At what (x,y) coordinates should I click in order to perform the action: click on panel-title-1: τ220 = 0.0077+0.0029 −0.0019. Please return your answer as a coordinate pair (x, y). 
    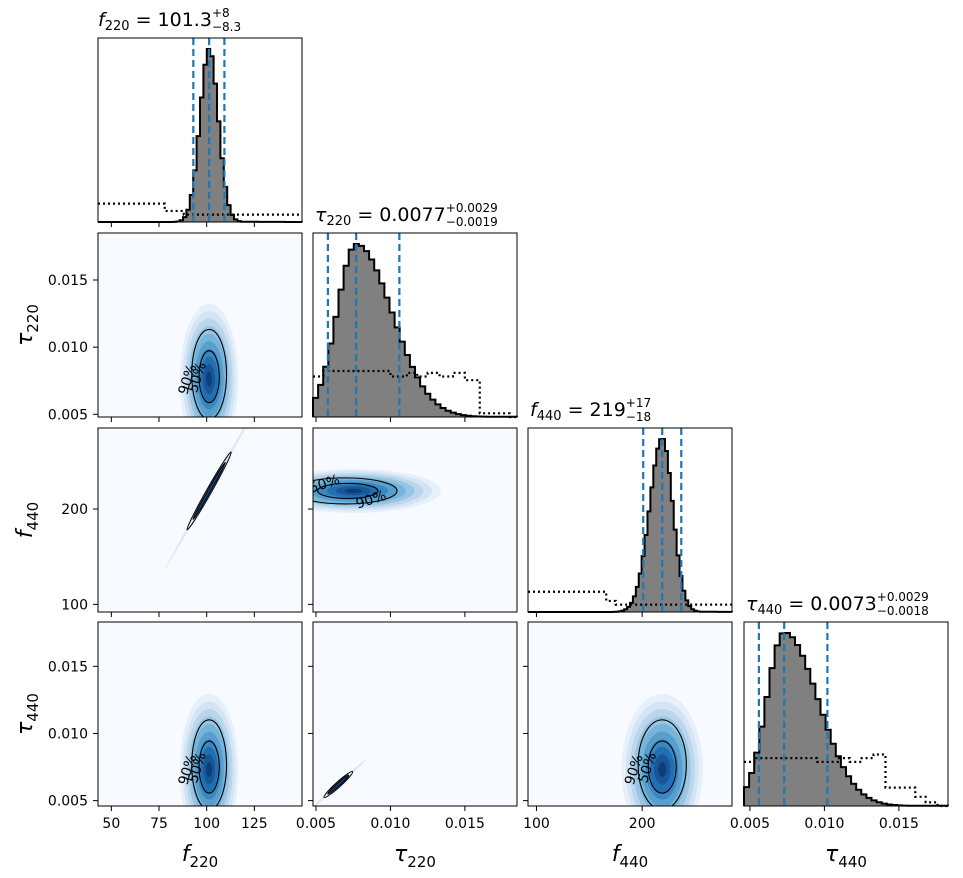
    Looking at the image, I should click on (406, 215).